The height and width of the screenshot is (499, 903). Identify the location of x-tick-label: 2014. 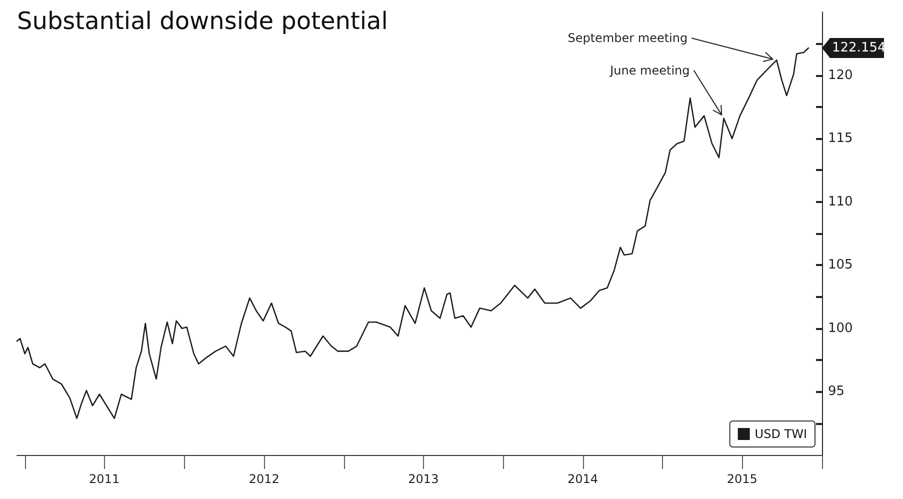
(582, 479).